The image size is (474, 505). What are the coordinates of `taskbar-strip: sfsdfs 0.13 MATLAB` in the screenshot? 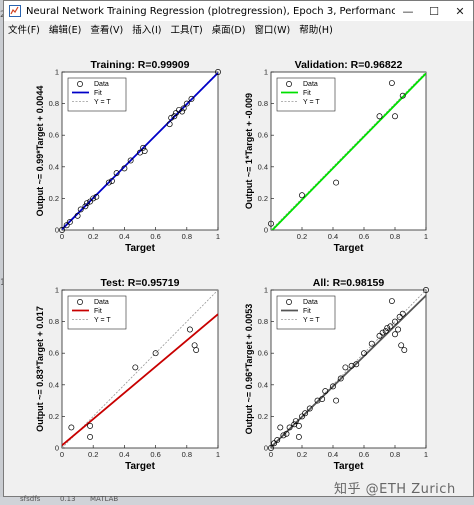 It's located at (237, 500).